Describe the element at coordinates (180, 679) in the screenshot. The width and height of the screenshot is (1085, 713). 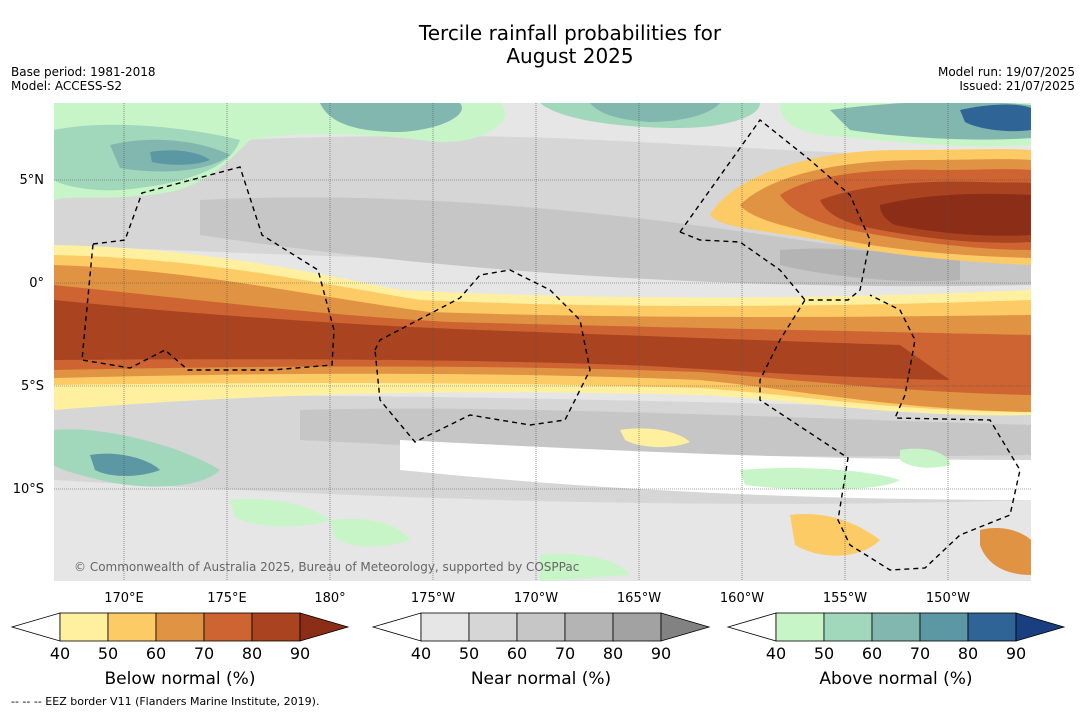
I see `below-normal-colorbar-title: Below normal (%)` at that location.